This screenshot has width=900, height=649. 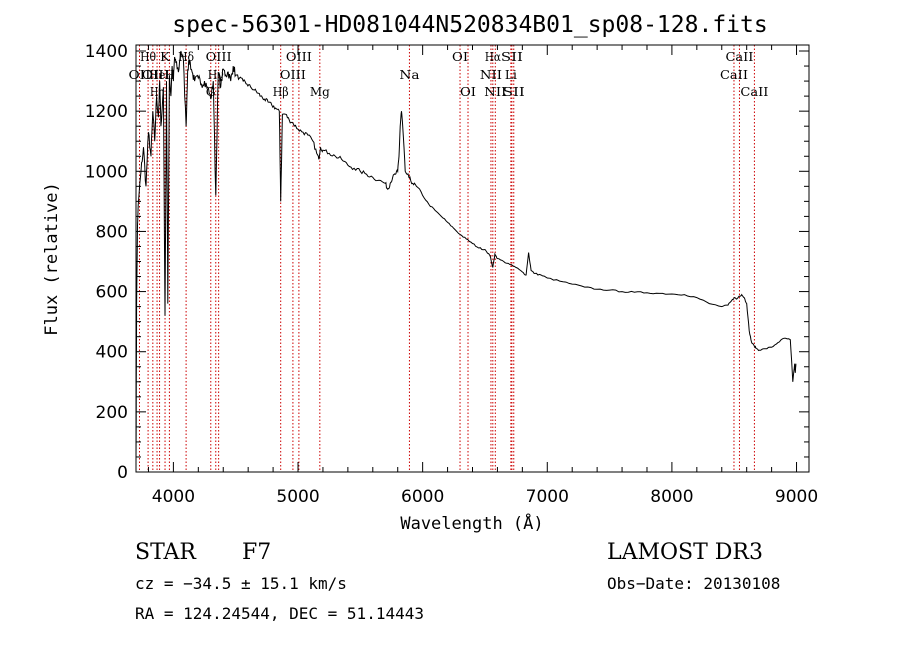 What do you see at coordinates (279, 613) in the screenshot?
I see `coordinates: RA = 124.24544, DEC = 51.14443` at bounding box center [279, 613].